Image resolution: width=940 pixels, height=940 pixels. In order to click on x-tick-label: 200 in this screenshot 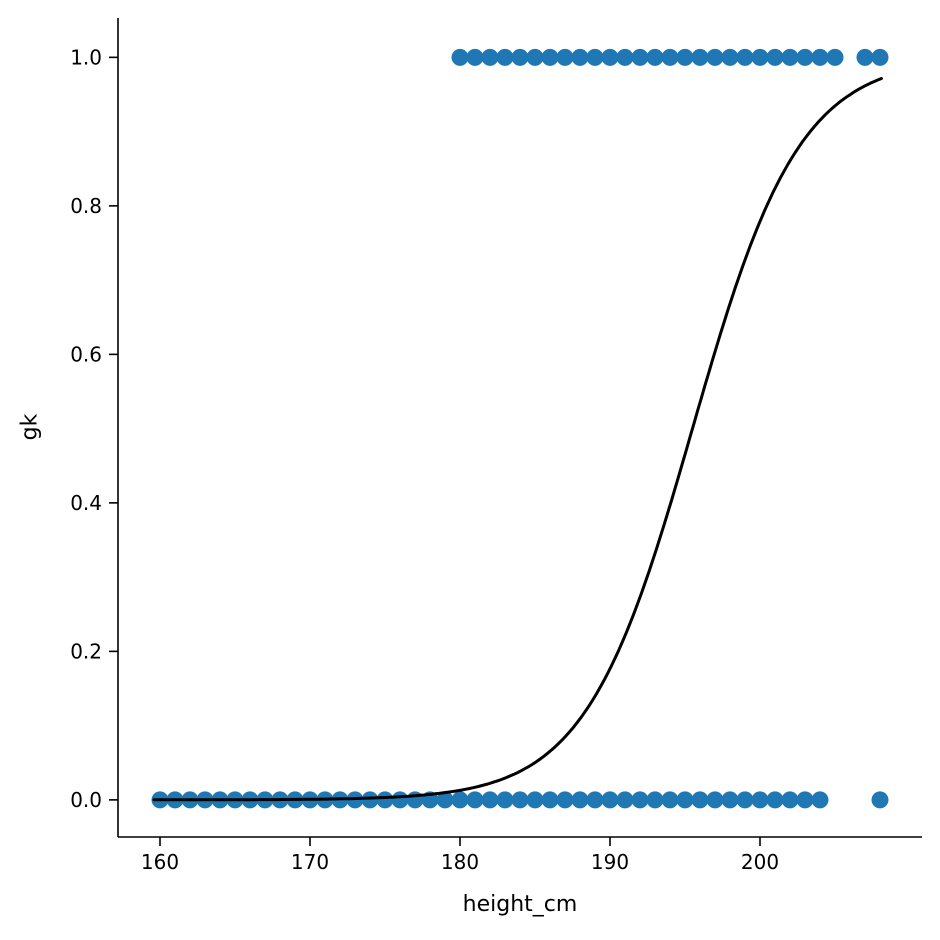, I will do `click(760, 862)`.